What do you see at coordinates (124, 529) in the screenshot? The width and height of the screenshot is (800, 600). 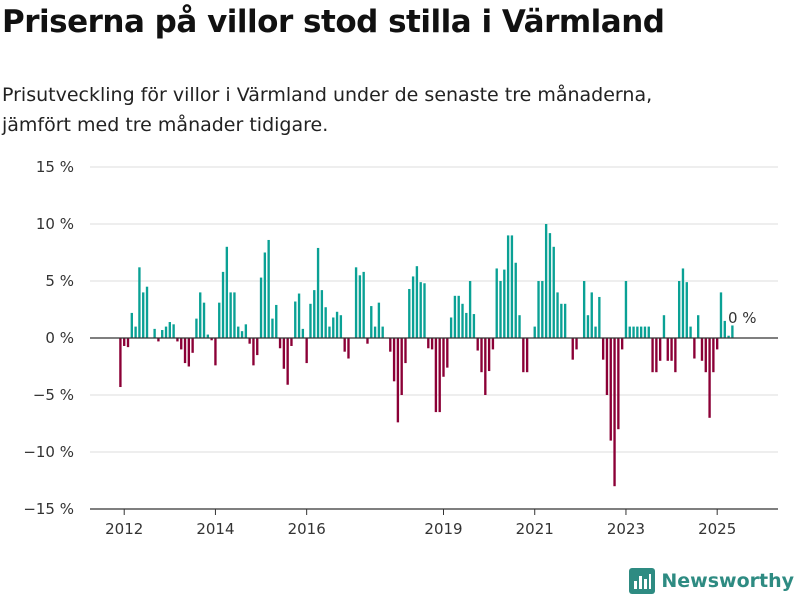 I see `x-tick-label: 2012` at bounding box center [124, 529].